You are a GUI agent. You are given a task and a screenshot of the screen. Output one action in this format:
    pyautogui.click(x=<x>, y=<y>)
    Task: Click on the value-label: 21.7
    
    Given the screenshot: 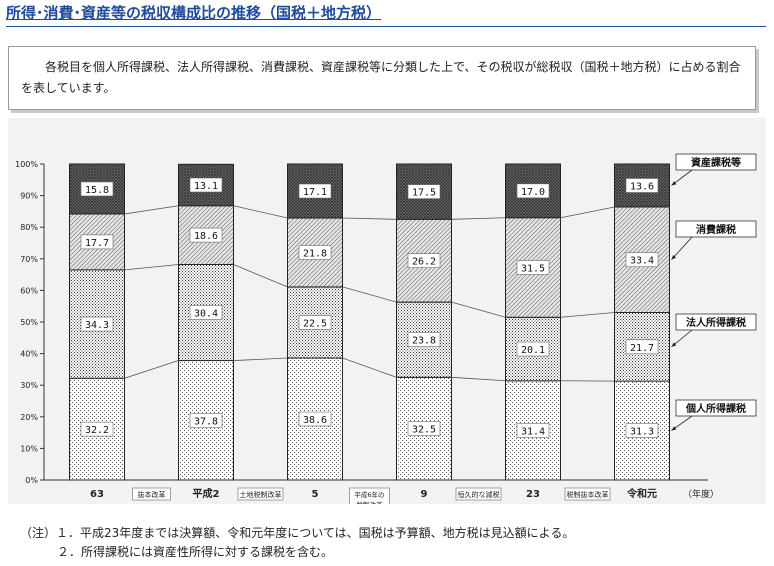 What is the action you would take?
    pyautogui.click(x=642, y=348)
    